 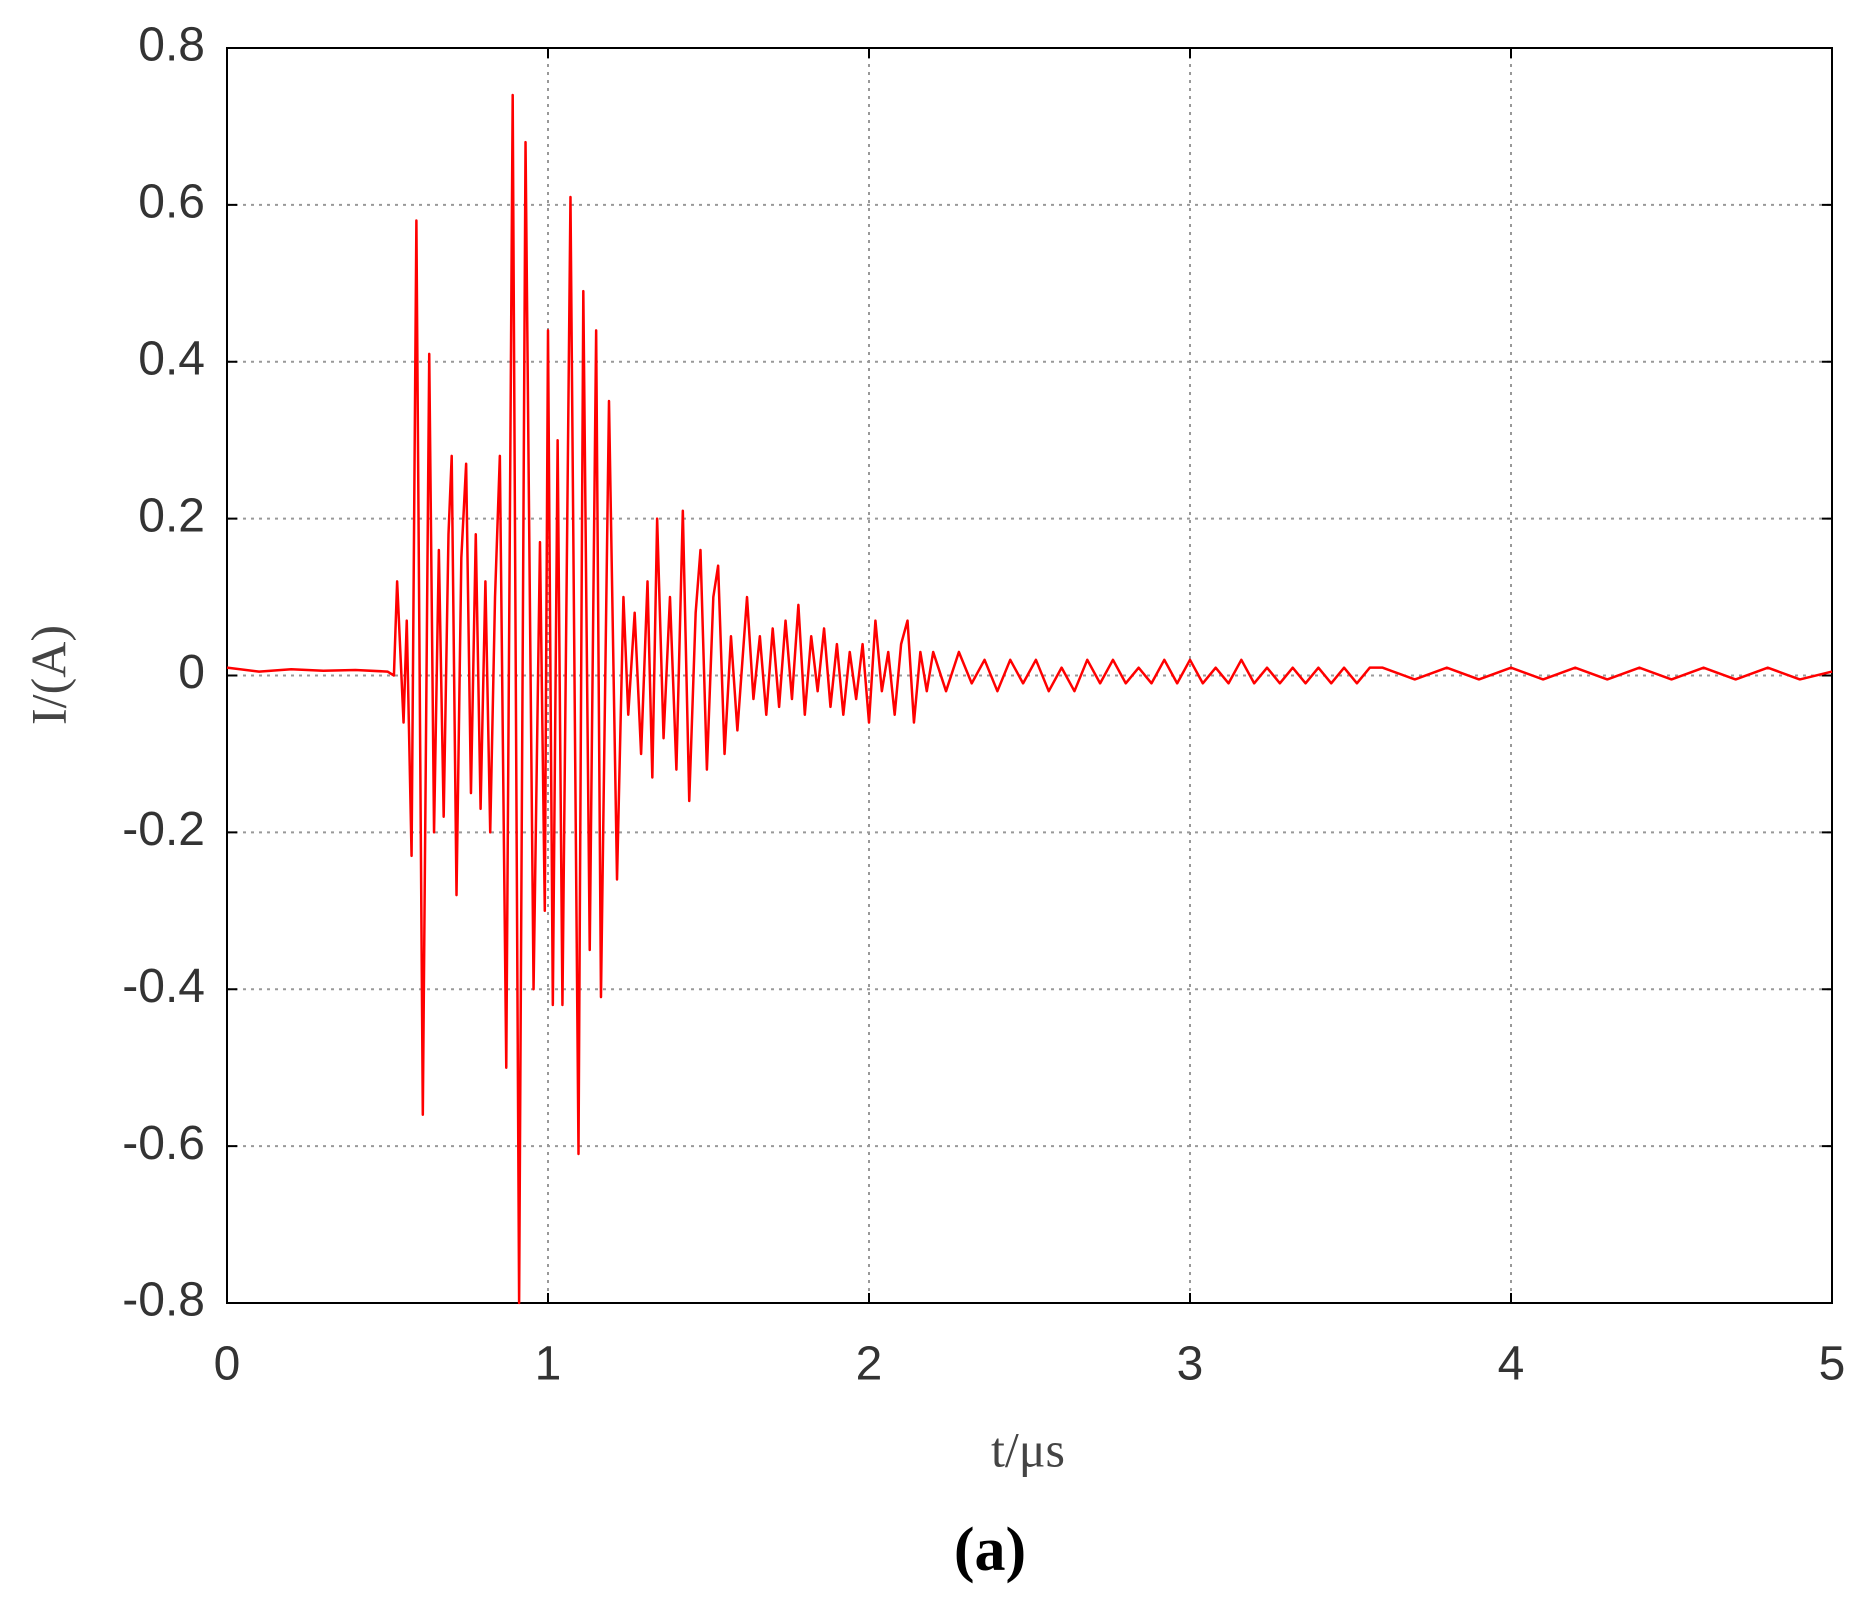 What do you see at coordinates (163, 1300) in the screenshot?
I see `y-tick-label: -0.8` at bounding box center [163, 1300].